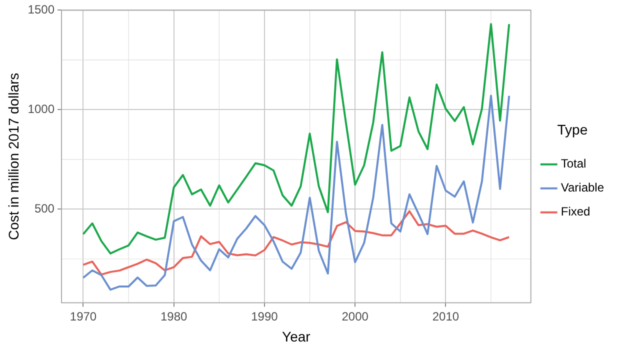 This screenshot has width=630, height=350. I want to click on x-tick-label: 2010, so click(446, 316).